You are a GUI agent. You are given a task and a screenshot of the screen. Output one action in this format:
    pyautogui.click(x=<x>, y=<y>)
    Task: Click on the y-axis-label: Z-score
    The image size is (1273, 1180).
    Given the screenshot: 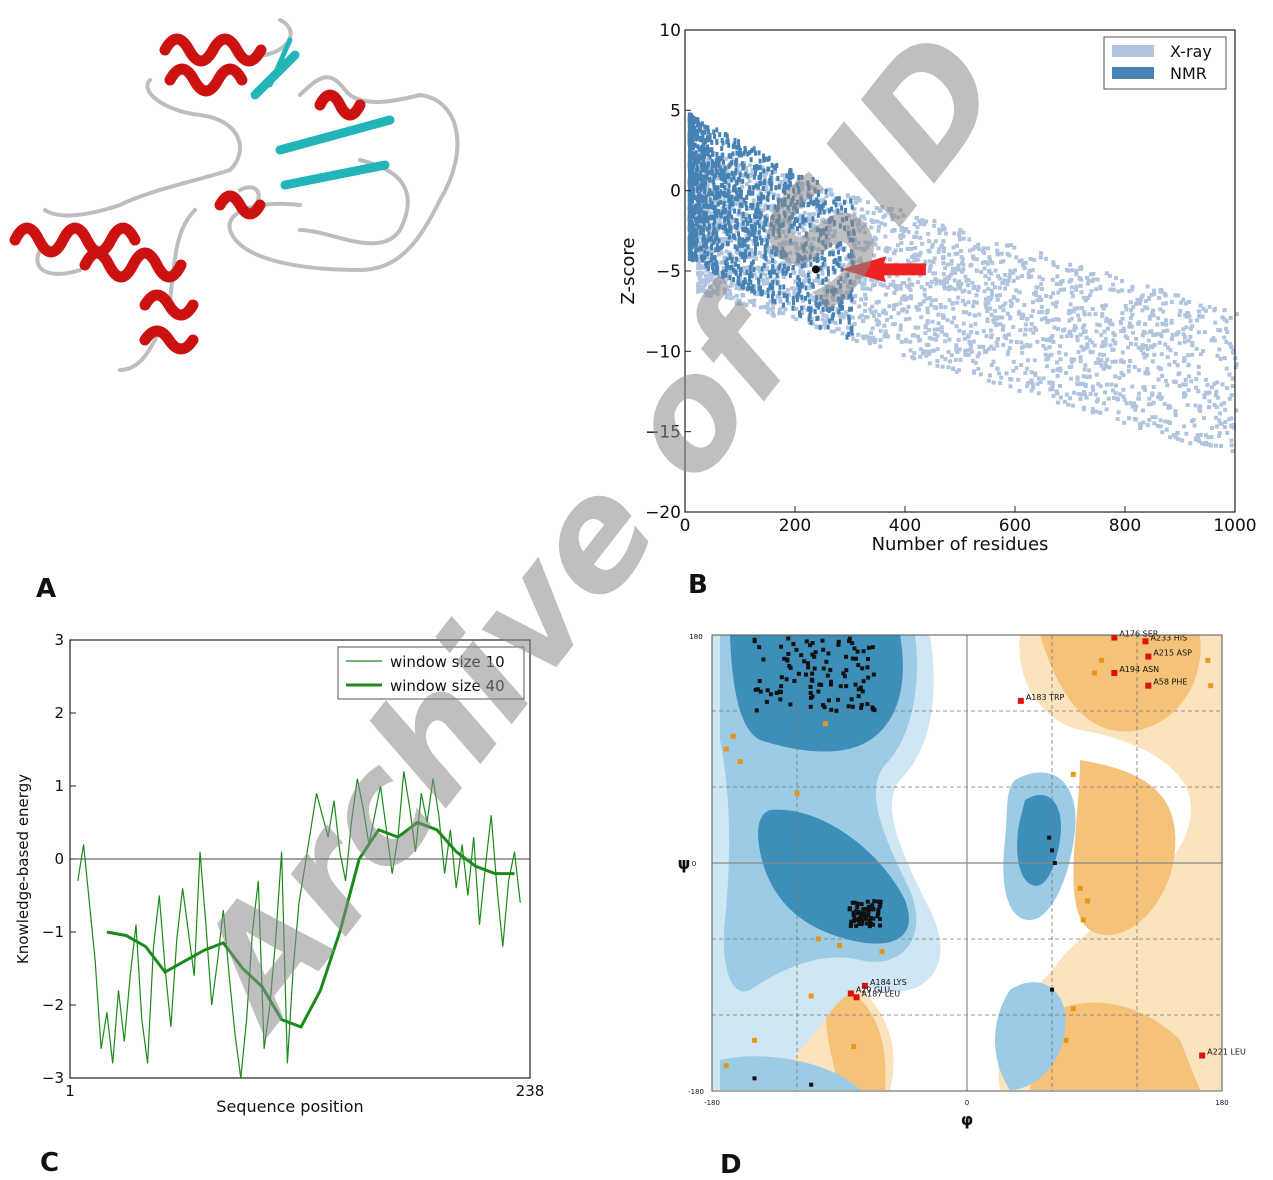 What is the action you would take?
    pyautogui.click(x=628, y=271)
    